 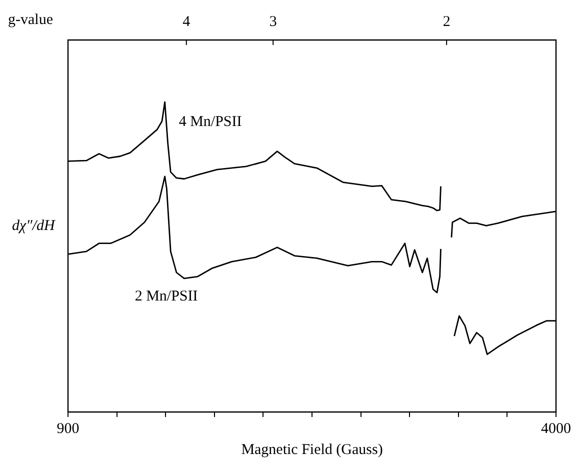 What do you see at coordinates (166, 296) in the screenshot?
I see `series-label: 2 Mn/PSII` at bounding box center [166, 296].